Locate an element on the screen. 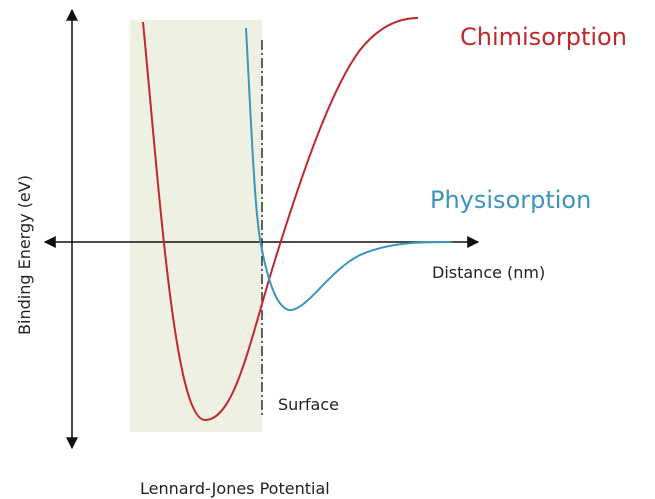 The width and height of the screenshot is (655, 499). surface-label: Surface is located at coordinates (308, 404).